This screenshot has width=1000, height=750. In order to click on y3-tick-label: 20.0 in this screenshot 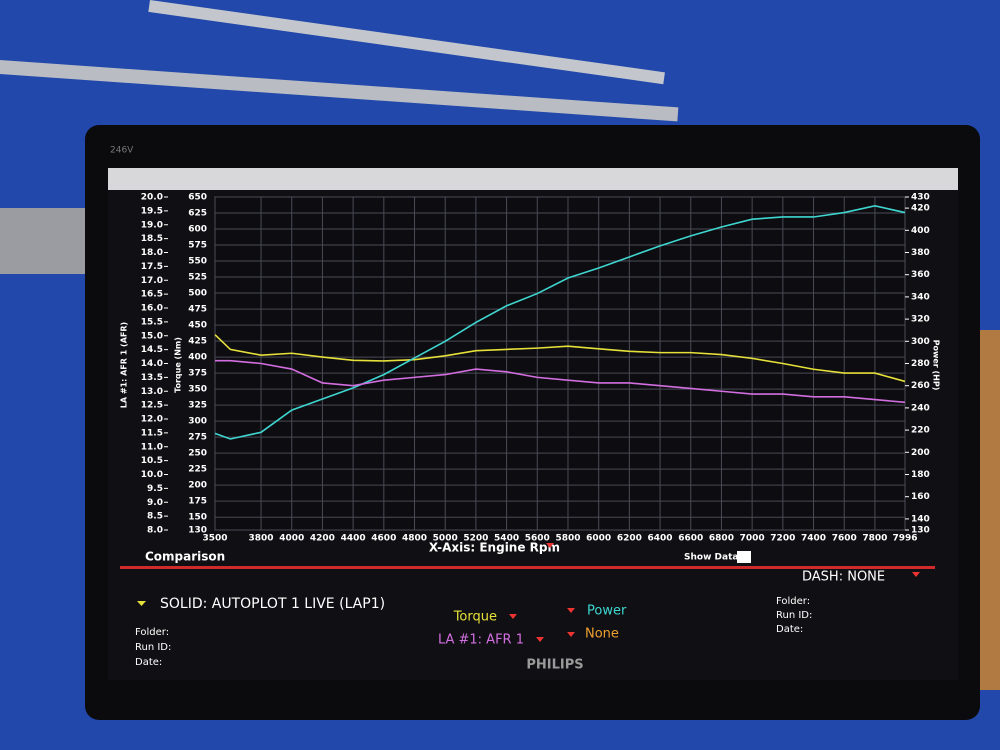, I will do `click(152, 198)`.